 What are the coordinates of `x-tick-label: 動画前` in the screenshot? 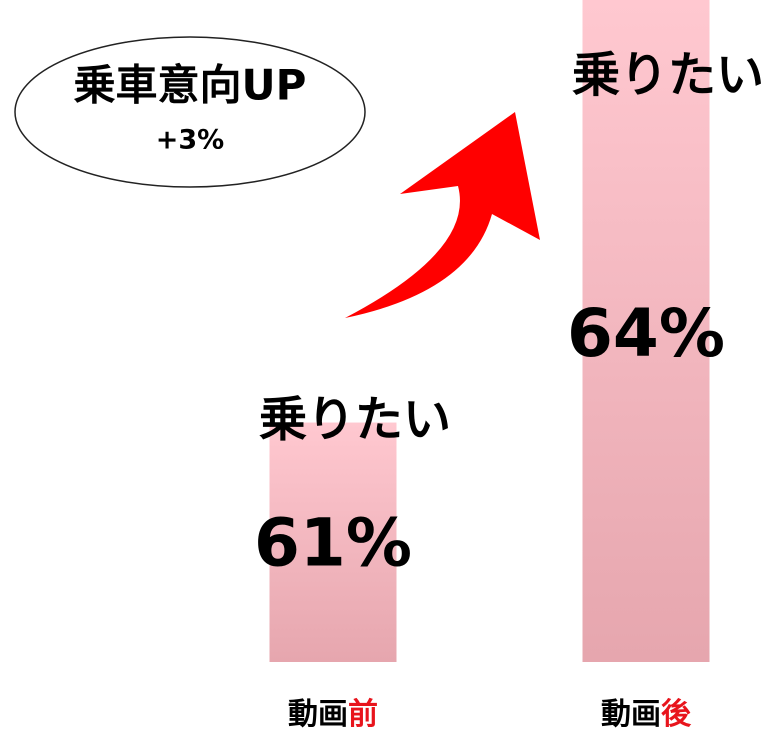 It's located at (333, 714).